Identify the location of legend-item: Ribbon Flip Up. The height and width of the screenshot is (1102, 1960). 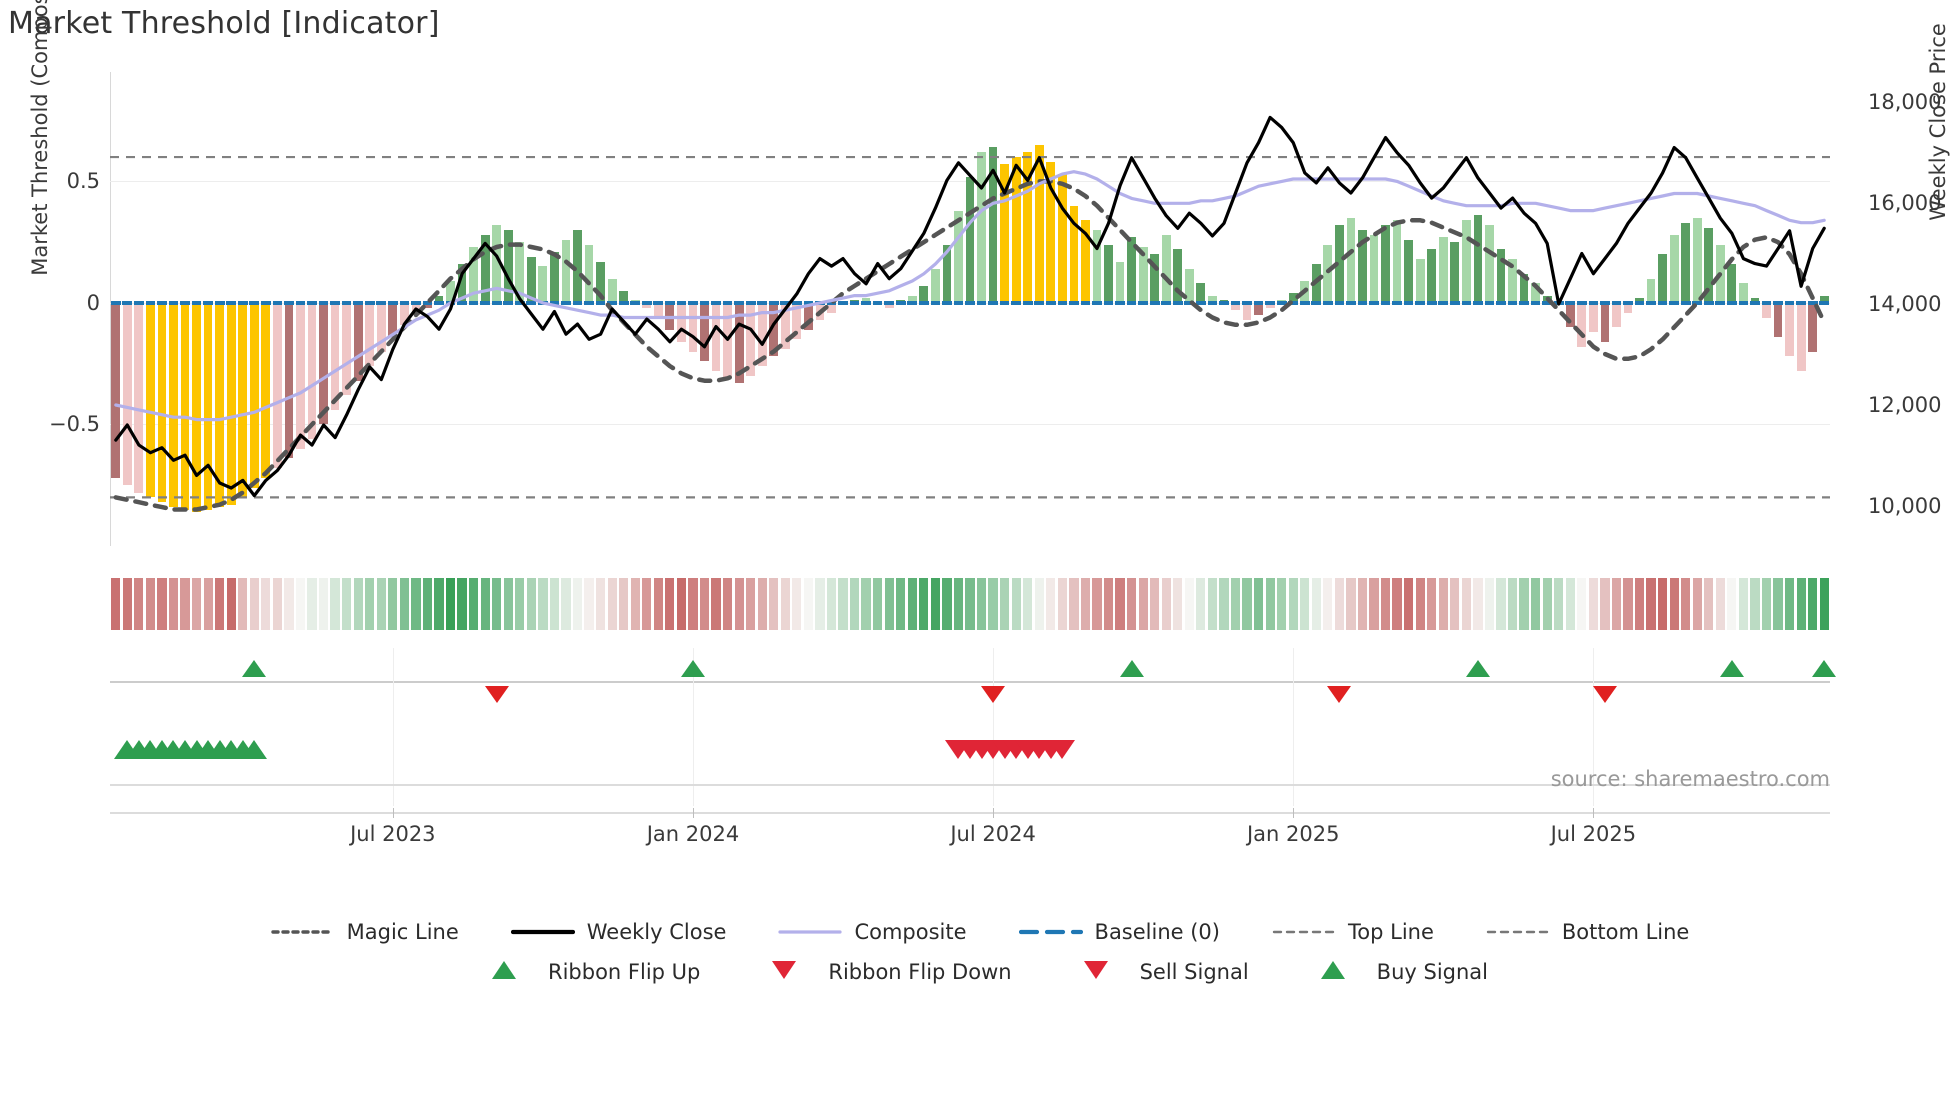
(586, 972).